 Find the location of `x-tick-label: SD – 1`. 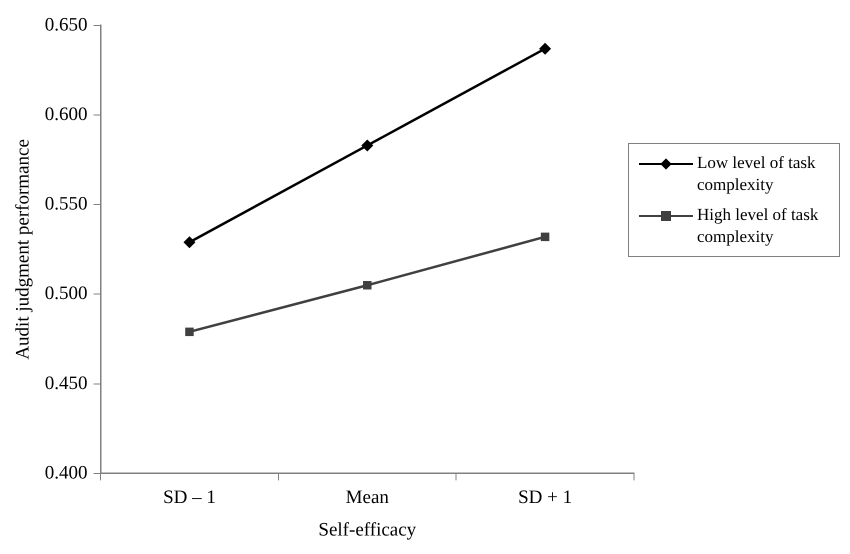

x-tick-label: SD – 1 is located at coordinates (189, 497).